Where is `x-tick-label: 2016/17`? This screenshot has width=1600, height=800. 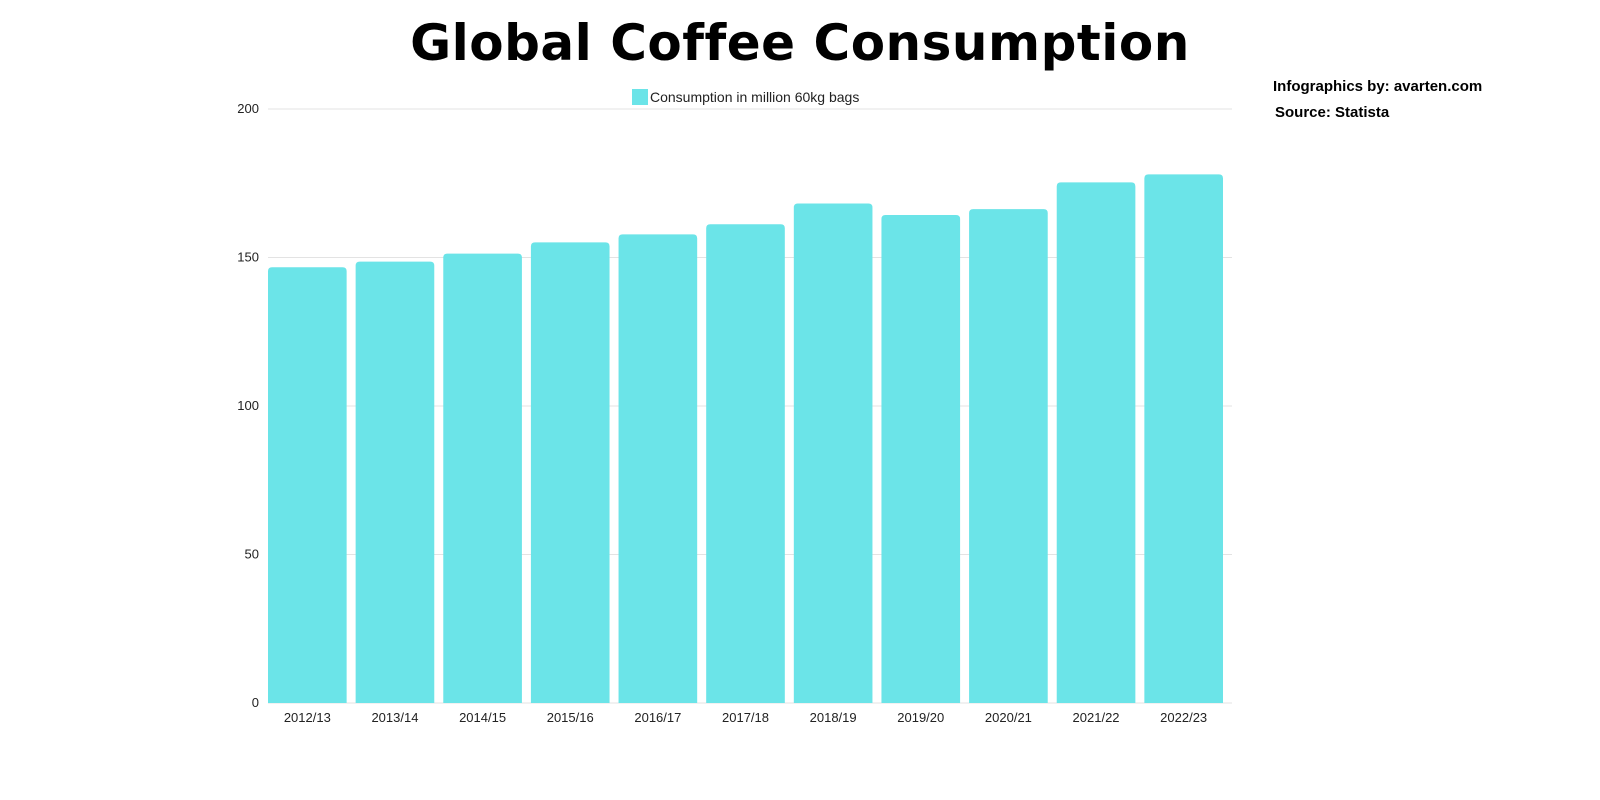
x-tick-label: 2016/17 is located at coordinates (657, 717).